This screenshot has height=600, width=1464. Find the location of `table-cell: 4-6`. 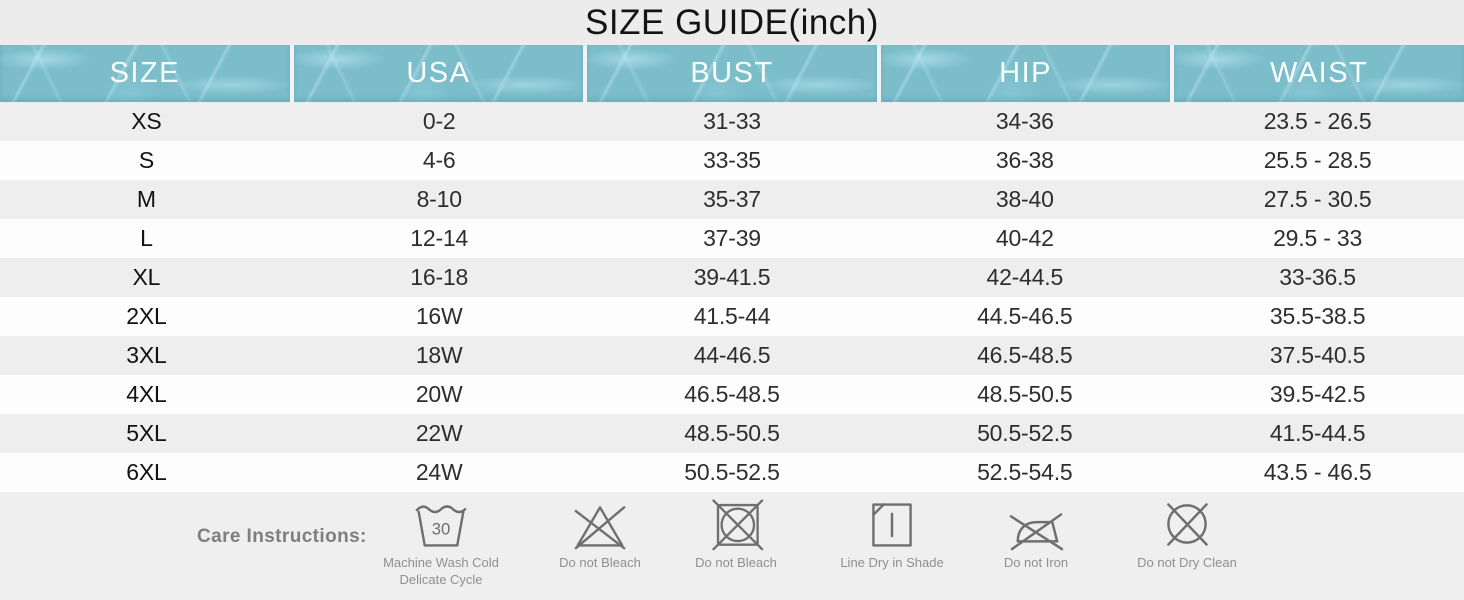

table-cell: 4-6 is located at coordinates (439, 160).